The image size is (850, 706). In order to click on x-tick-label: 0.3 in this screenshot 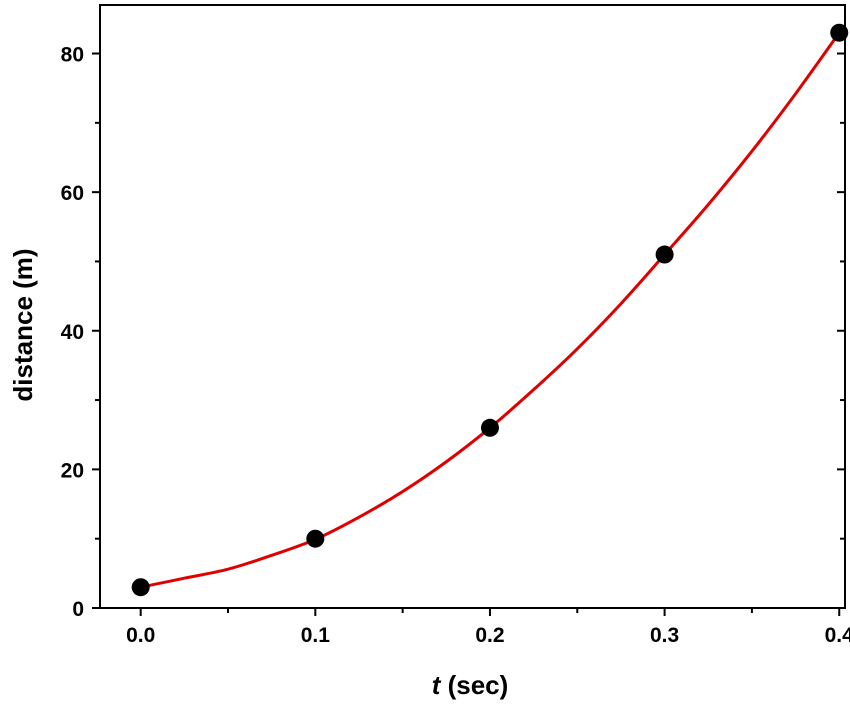, I will do `click(664, 635)`.